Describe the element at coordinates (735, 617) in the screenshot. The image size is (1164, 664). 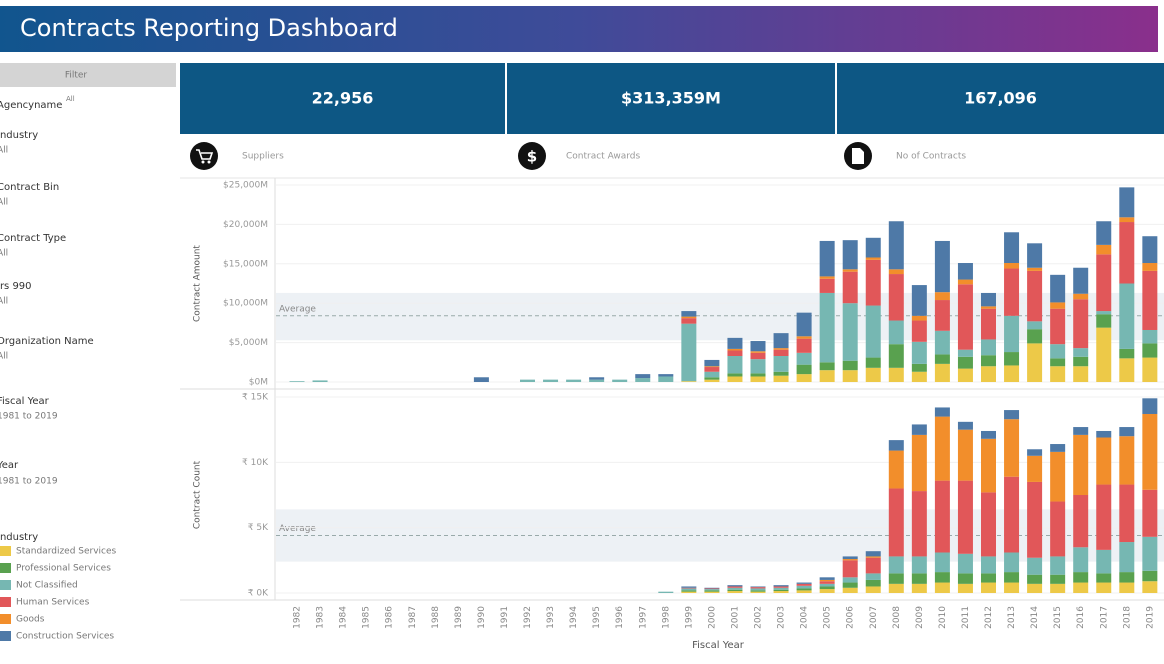
I see `x-tick-label: 2001` at that location.